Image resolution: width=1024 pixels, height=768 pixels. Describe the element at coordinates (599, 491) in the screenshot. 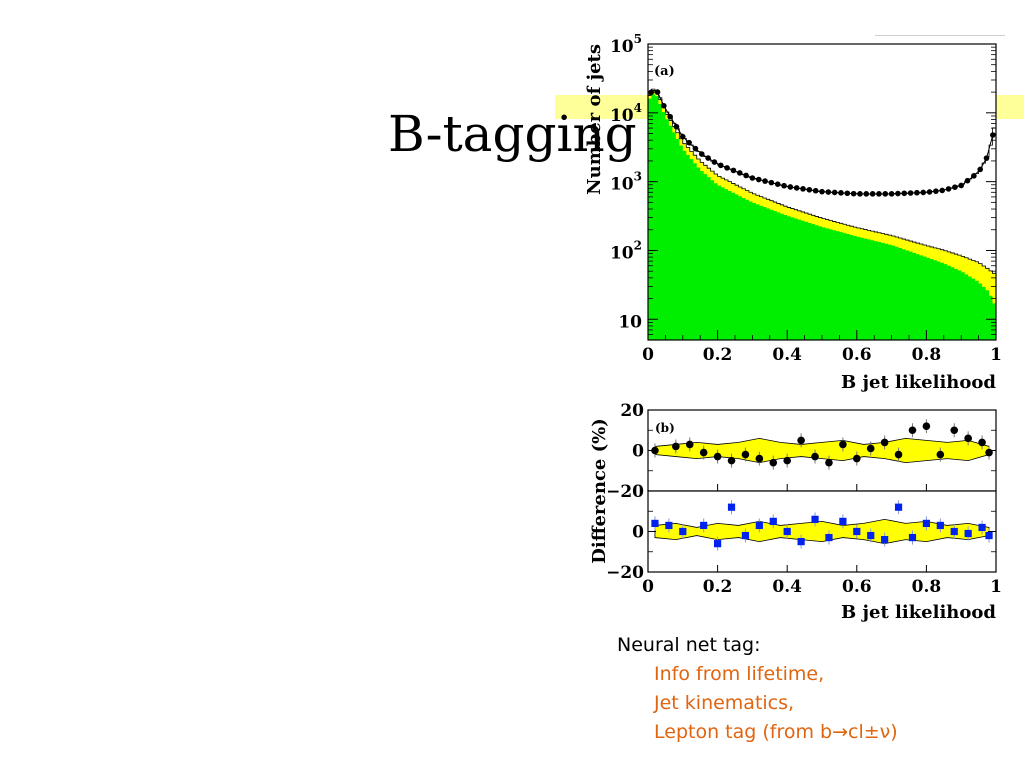

I see `y-axis-label: Difference (%)` at that location.